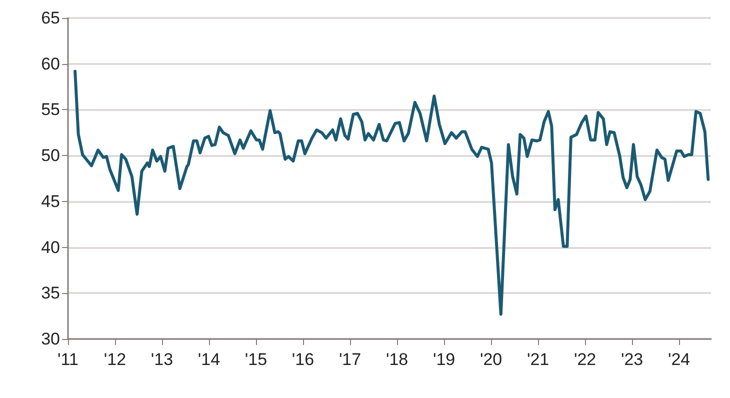  I want to click on x-tick-label: '18, so click(397, 359).